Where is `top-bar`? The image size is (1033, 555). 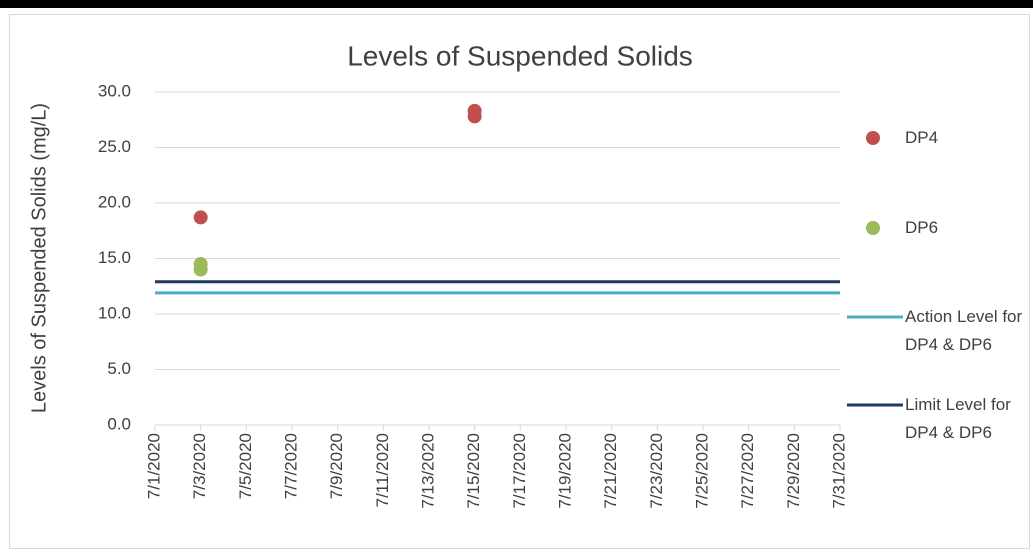 top-bar is located at coordinates (516, 4).